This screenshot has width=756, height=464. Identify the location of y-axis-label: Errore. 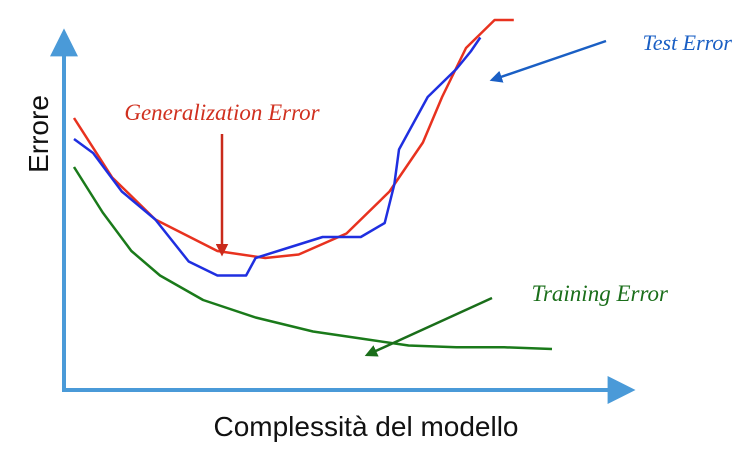
(38, 134).